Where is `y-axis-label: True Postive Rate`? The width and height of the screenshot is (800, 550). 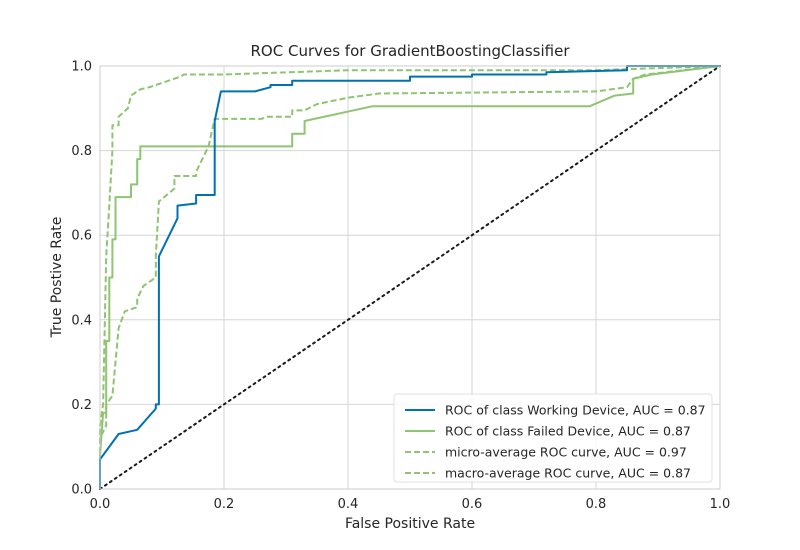
y-axis-label: True Postive Rate is located at coordinates (57, 278).